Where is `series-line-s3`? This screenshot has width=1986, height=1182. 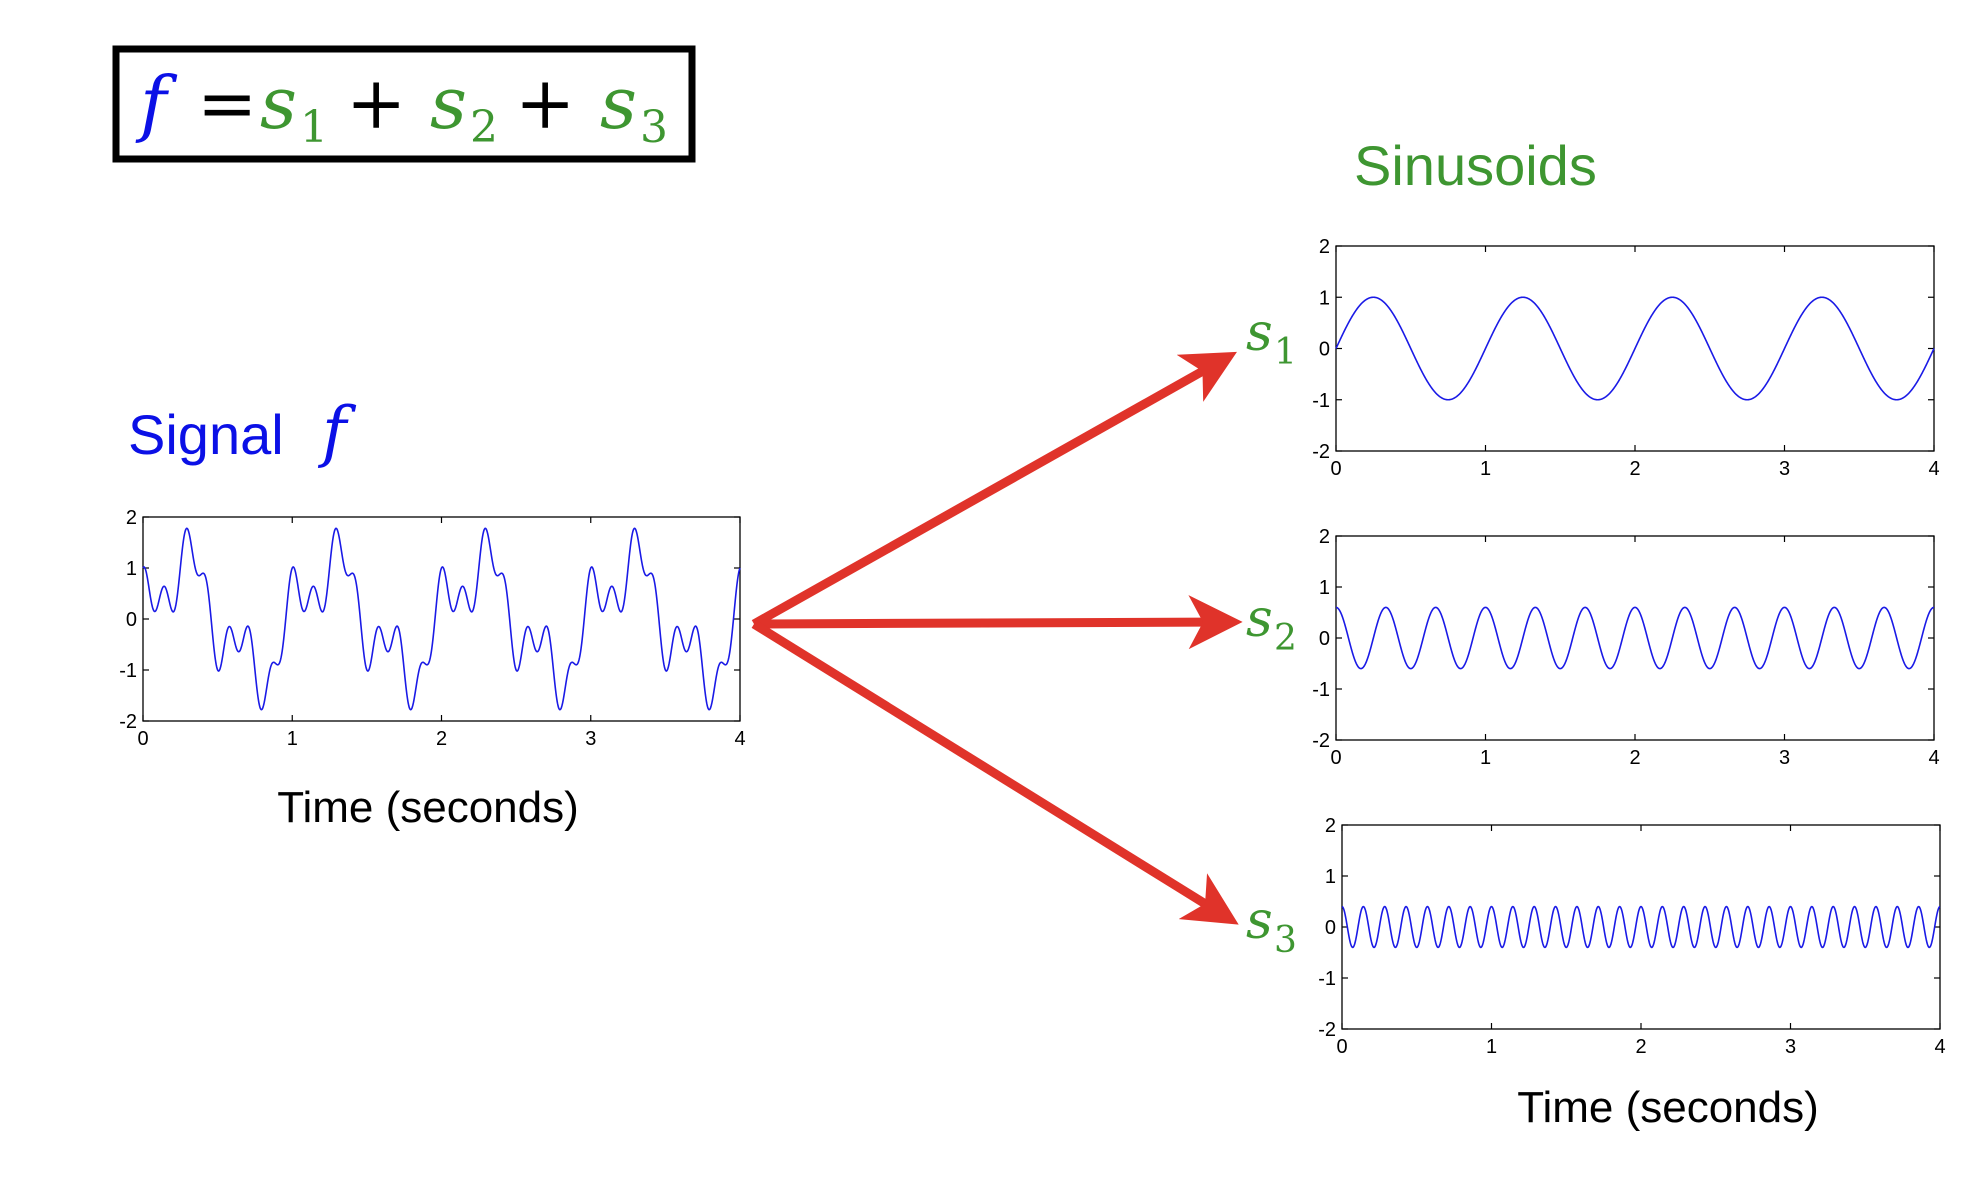 series-line-s3 is located at coordinates (1641, 927).